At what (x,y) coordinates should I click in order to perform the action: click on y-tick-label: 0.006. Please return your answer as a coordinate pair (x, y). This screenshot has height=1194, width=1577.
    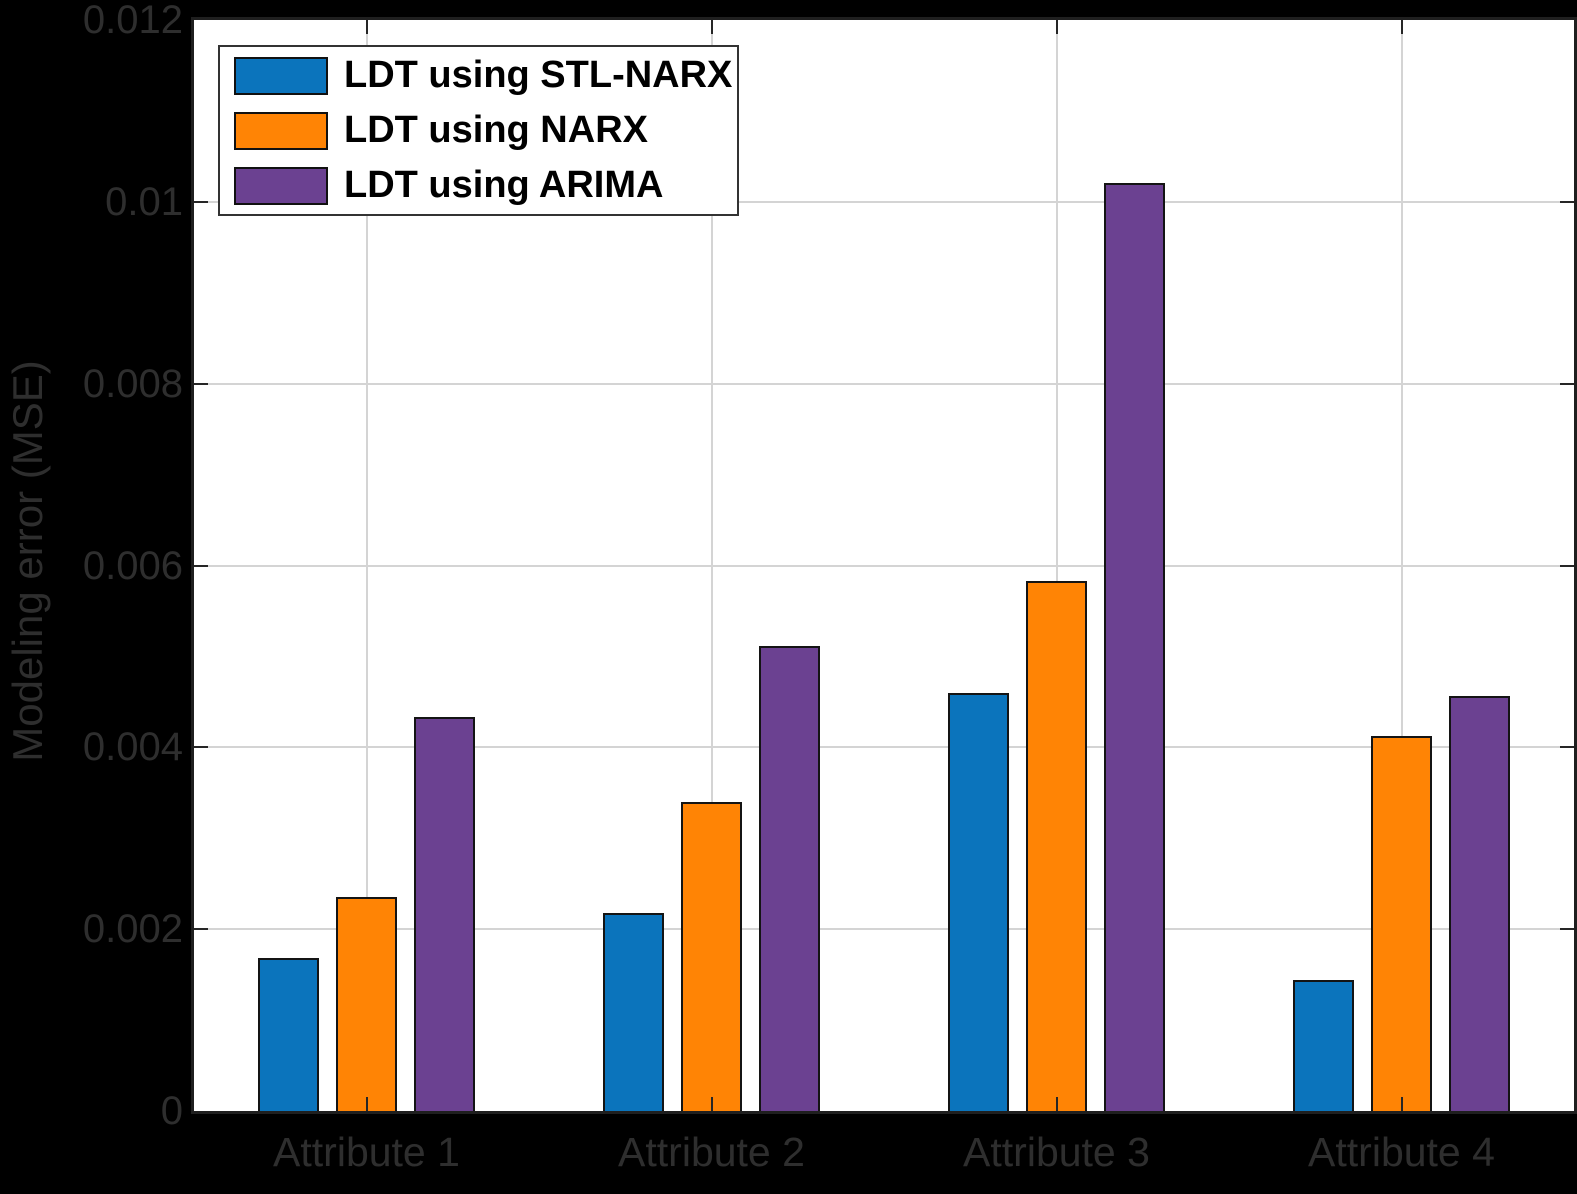
    Looking at the image, I should click on (132, 565).